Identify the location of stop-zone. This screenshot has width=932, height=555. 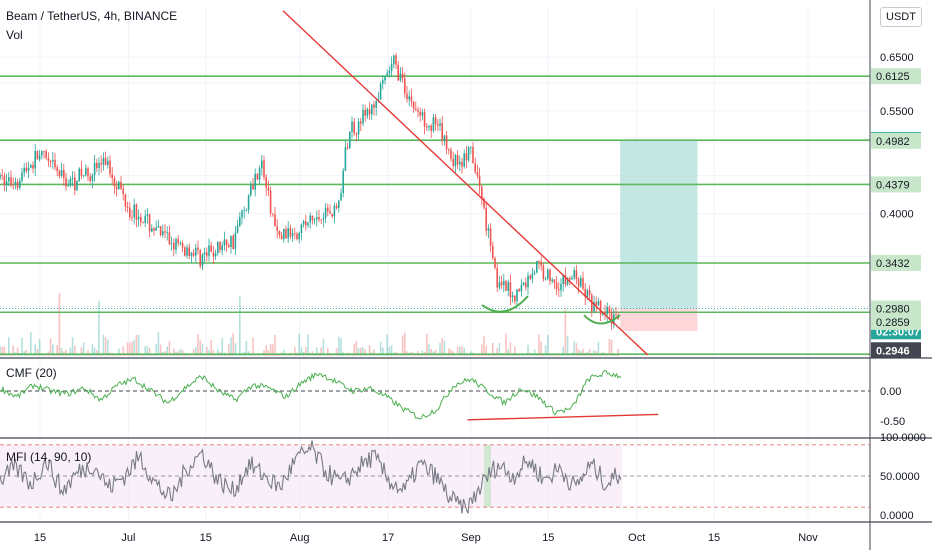
(659, 319).